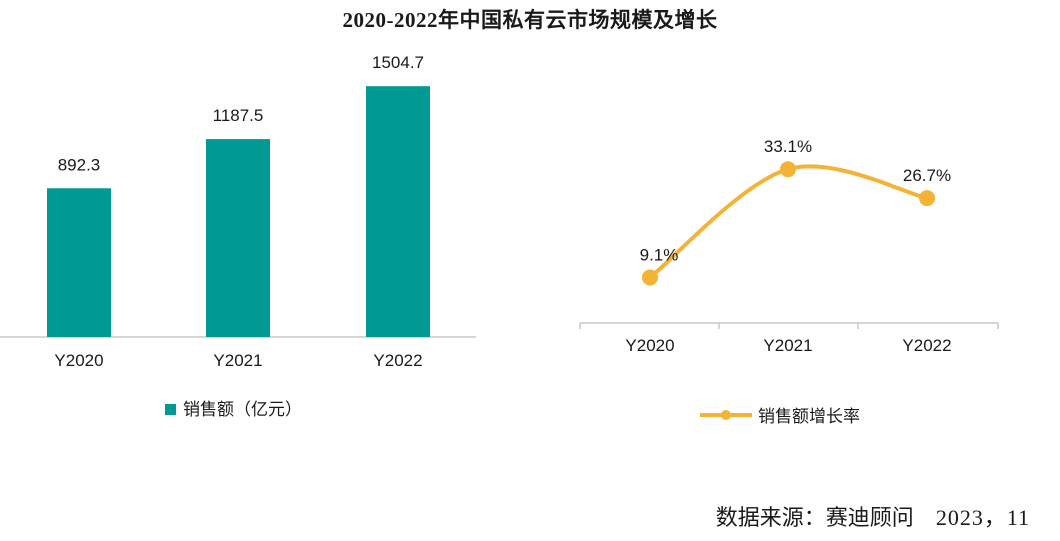 The image size is (1060, 541). Describe the element at coordinates (238, 115) in the screenshot. I see `bar-value-label: 1187.5` at that location.